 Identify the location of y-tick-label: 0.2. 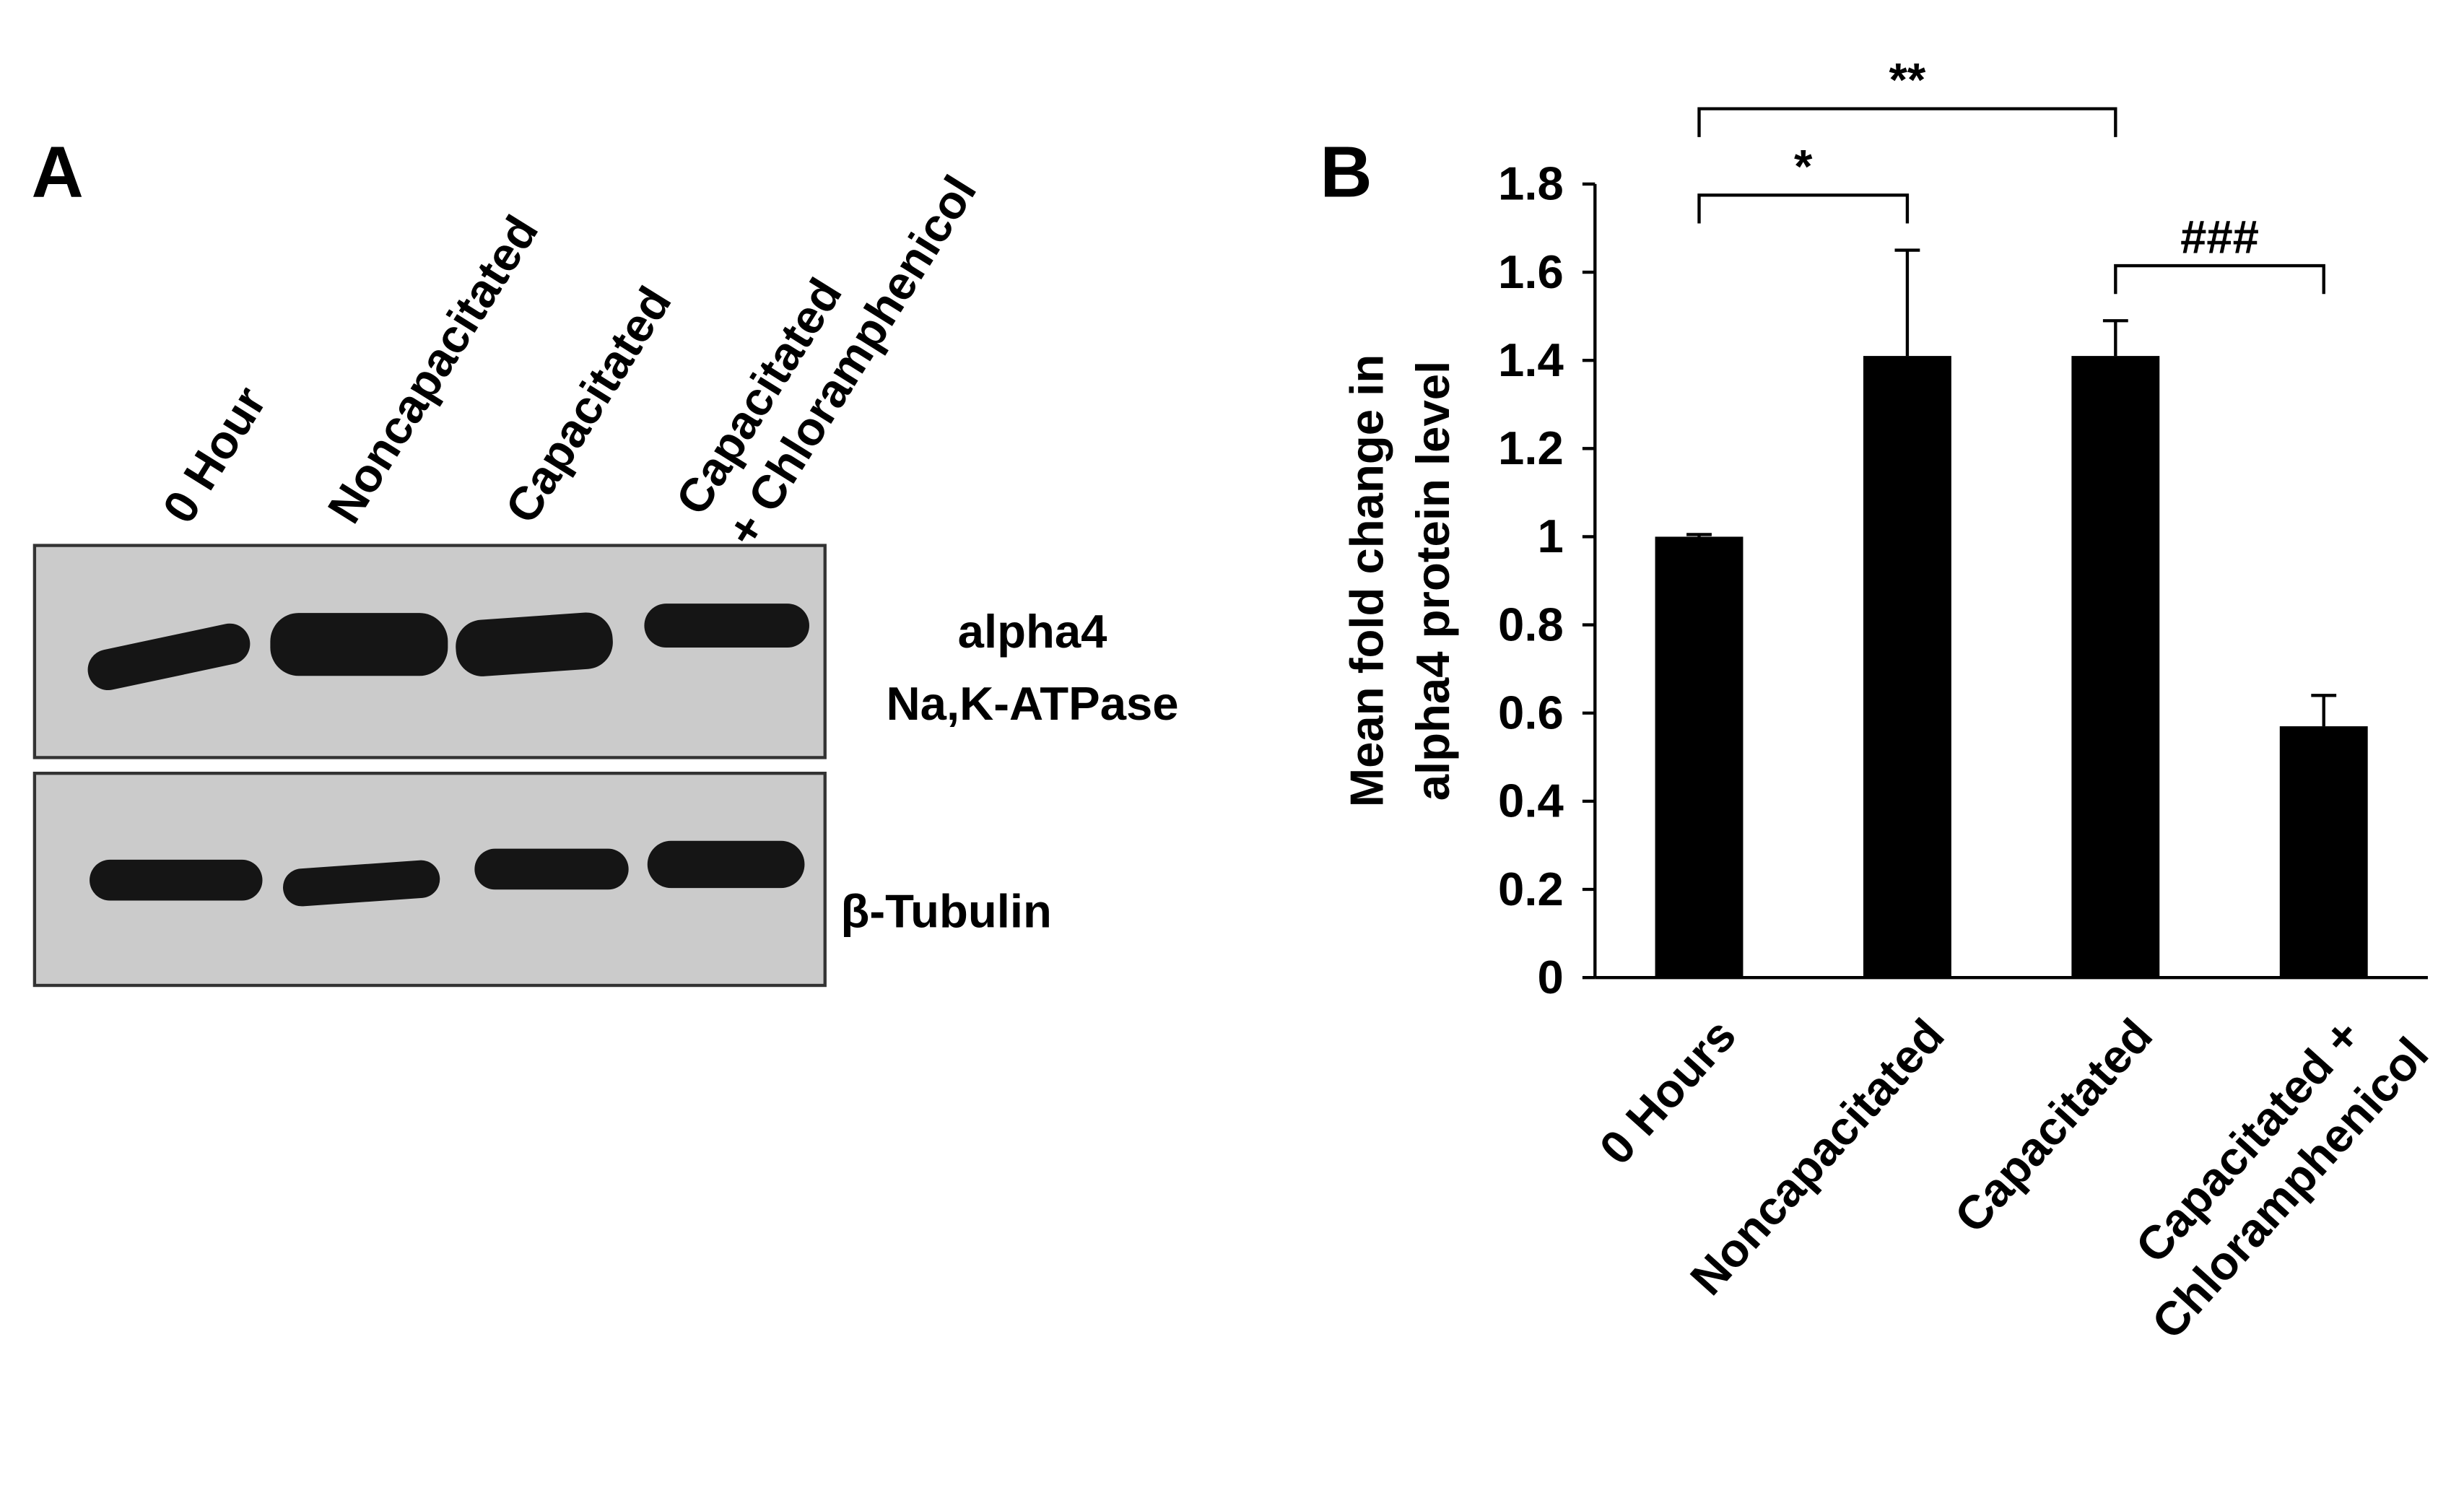
(1531, 889).